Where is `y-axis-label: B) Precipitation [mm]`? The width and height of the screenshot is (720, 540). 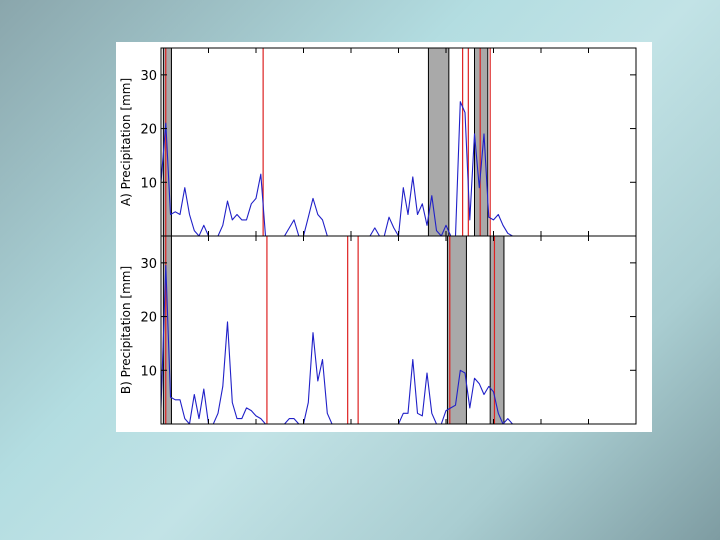 y-axis-label: B) Precipitation [mm] is located at coordinates (126, 330).